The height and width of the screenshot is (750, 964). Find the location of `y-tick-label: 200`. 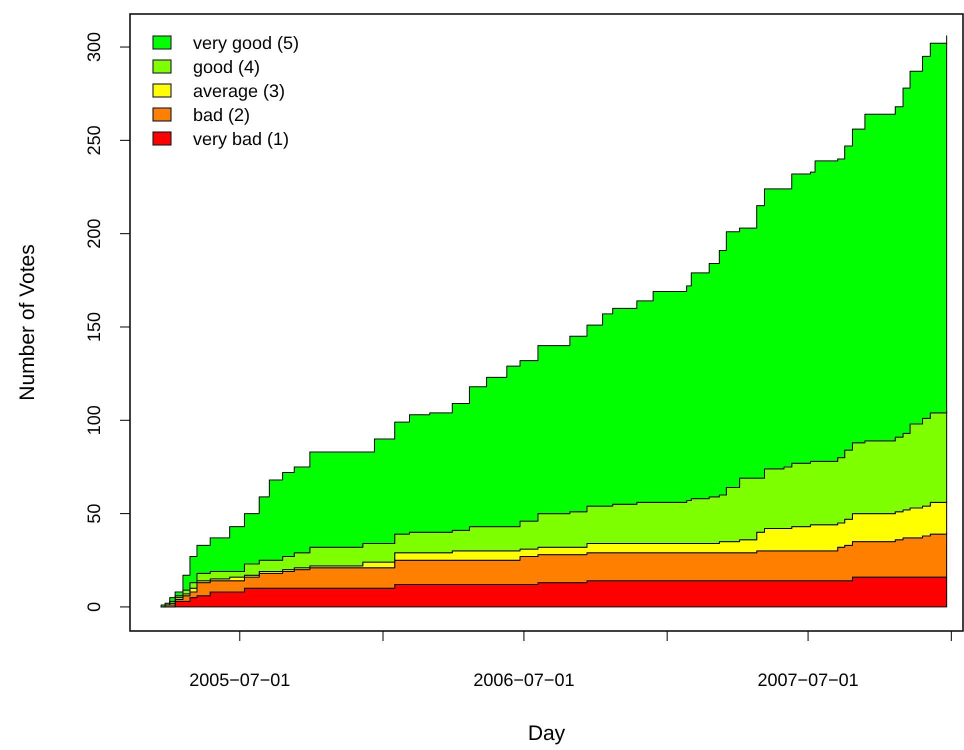

y-tick-label: 200 is located at coordinates (94, 233).